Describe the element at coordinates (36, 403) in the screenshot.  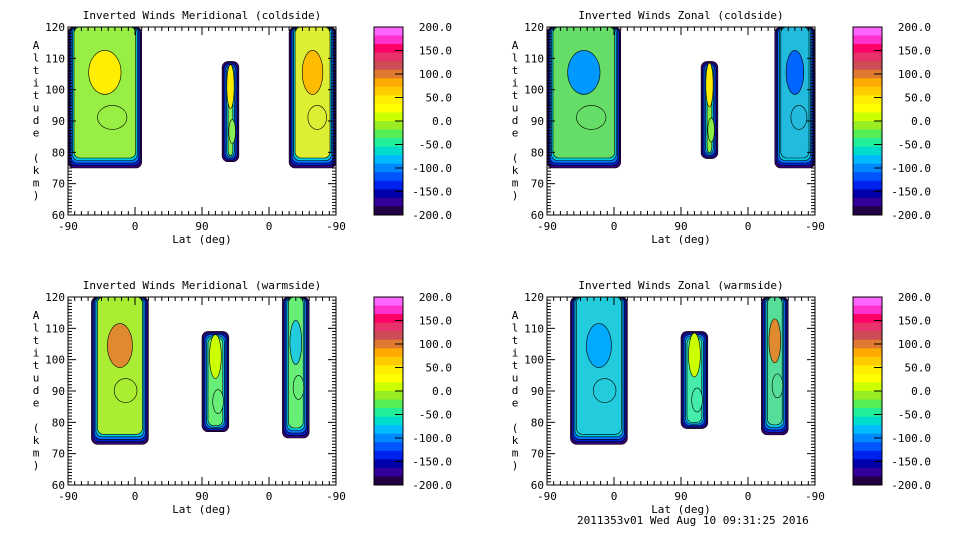
I see `y-axis-label-char: e` at that location.